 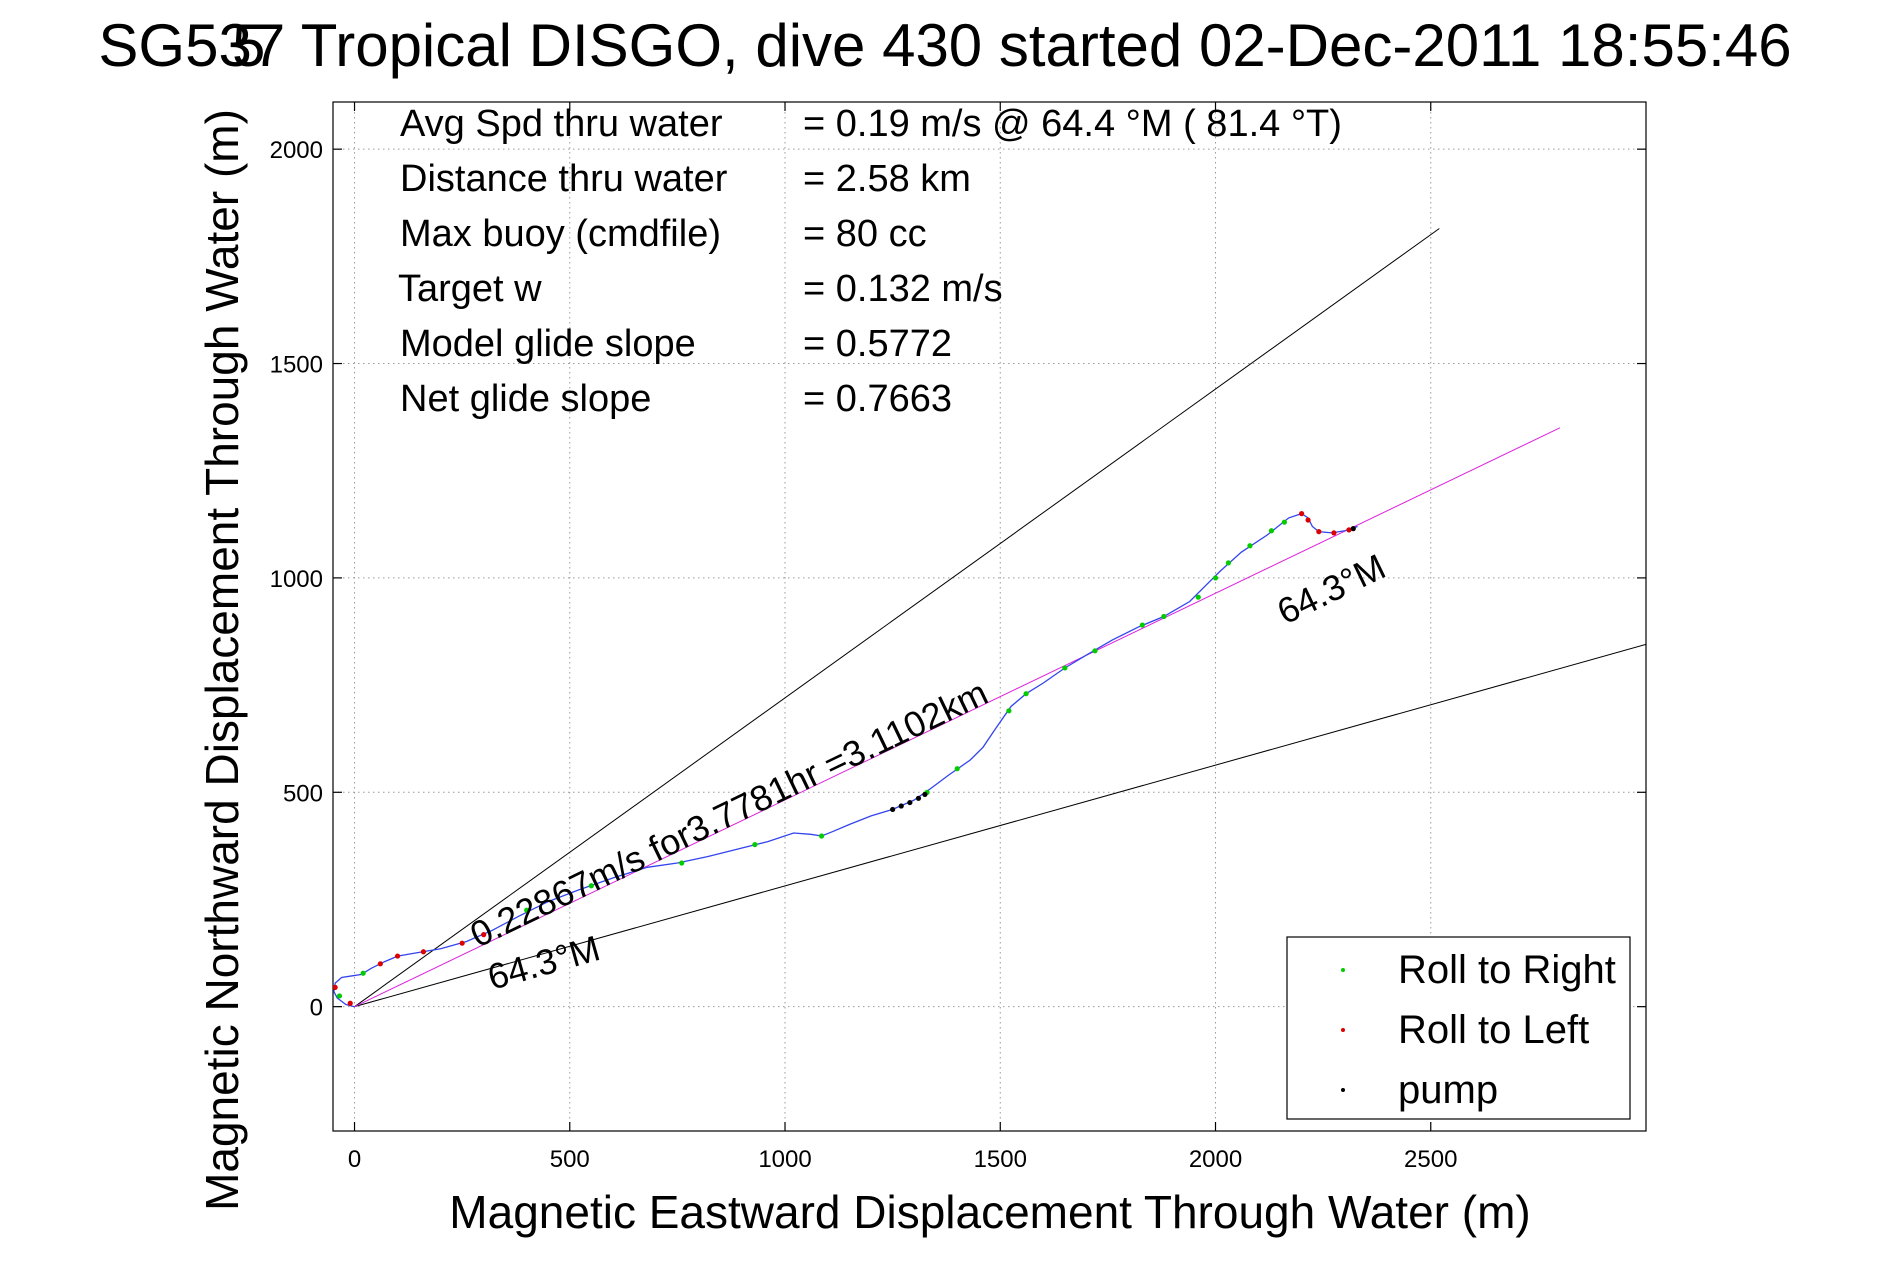 I want to click on x-tick-label: 1500, so click(x=1000, y=1159).